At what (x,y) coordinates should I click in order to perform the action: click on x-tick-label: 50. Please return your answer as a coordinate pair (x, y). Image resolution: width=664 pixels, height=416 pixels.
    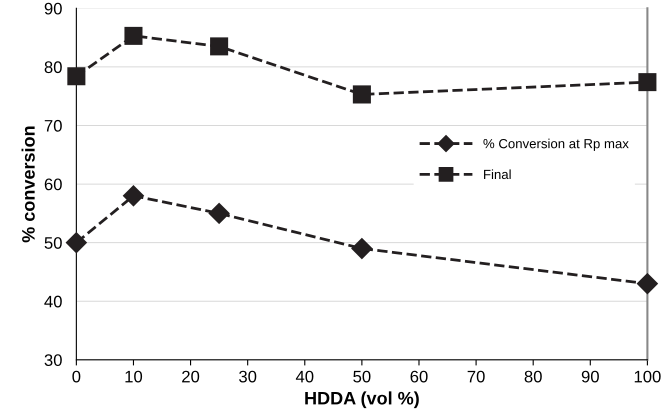
    Looking at the image, I should click on (361, 376).